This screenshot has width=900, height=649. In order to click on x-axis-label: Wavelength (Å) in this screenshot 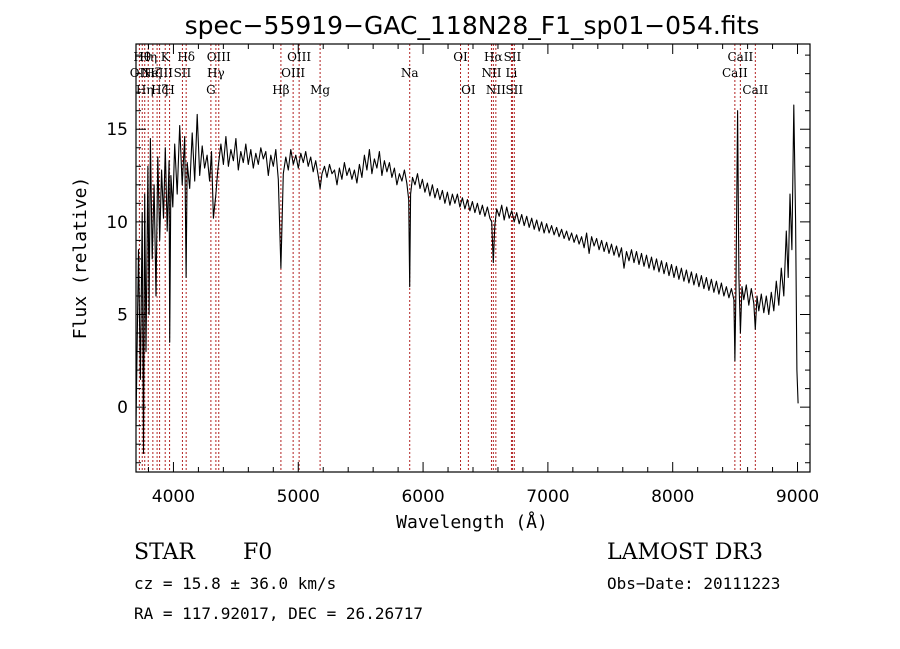, I will do `click(472, 522)`.